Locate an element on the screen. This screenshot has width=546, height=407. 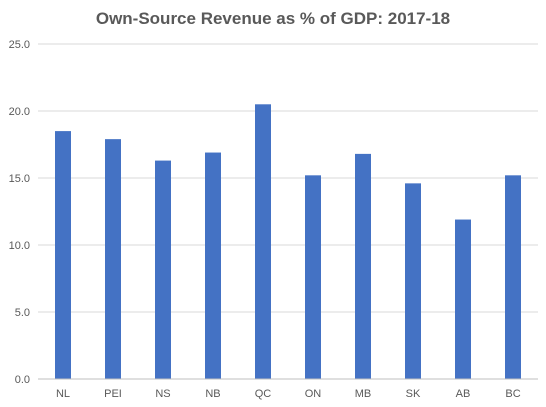
x-tick-label: AB is located at coordinates (463, 394).